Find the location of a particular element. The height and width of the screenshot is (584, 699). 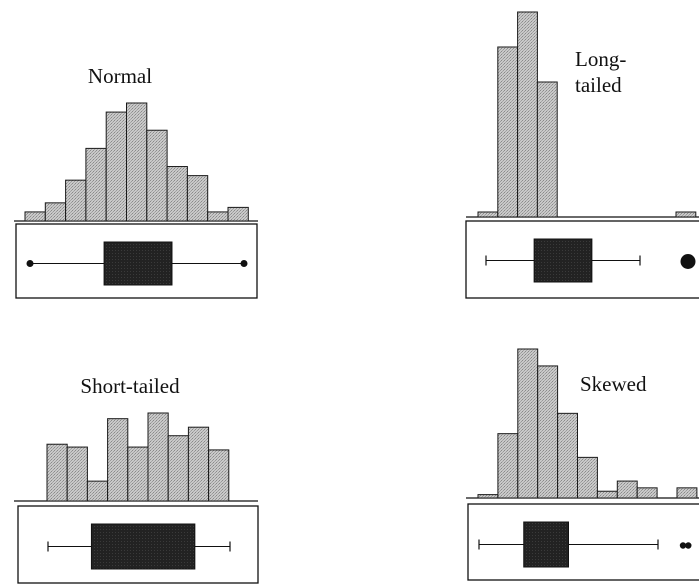

normal-box-frame is located at coordinates (136, 261).